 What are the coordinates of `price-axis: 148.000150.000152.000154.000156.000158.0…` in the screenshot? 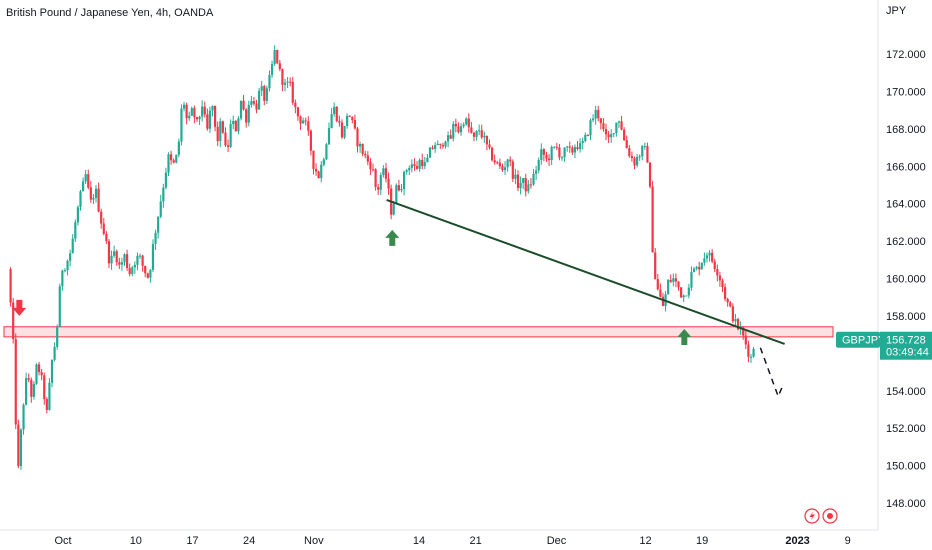 It's located at (906, 279).